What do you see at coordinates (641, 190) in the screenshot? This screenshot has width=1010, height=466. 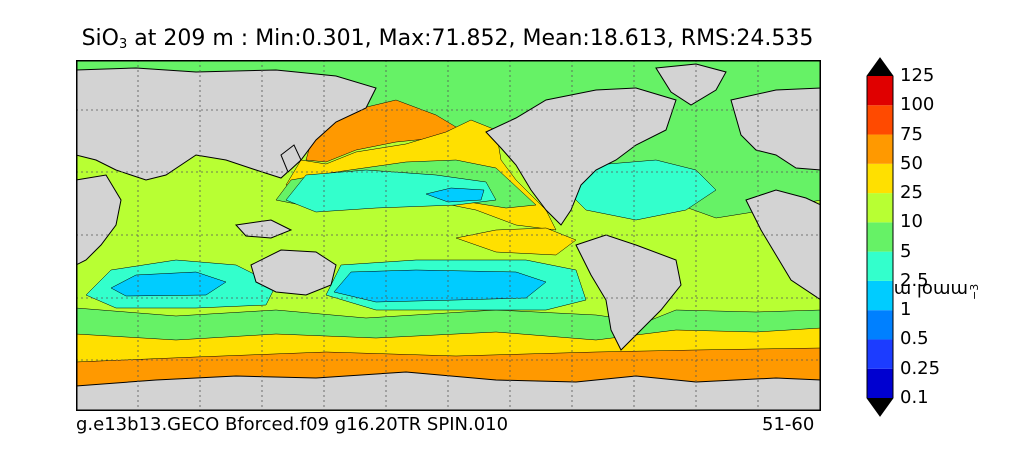 I see `region-natlantic-turquoise` at bounding box center [641, 190].